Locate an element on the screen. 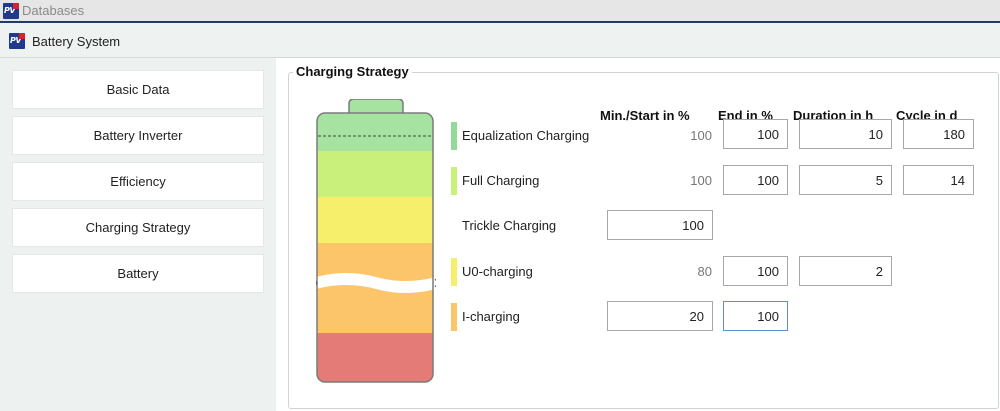  trickle-label: Trickle Charging is located at coordinates (509, 225).